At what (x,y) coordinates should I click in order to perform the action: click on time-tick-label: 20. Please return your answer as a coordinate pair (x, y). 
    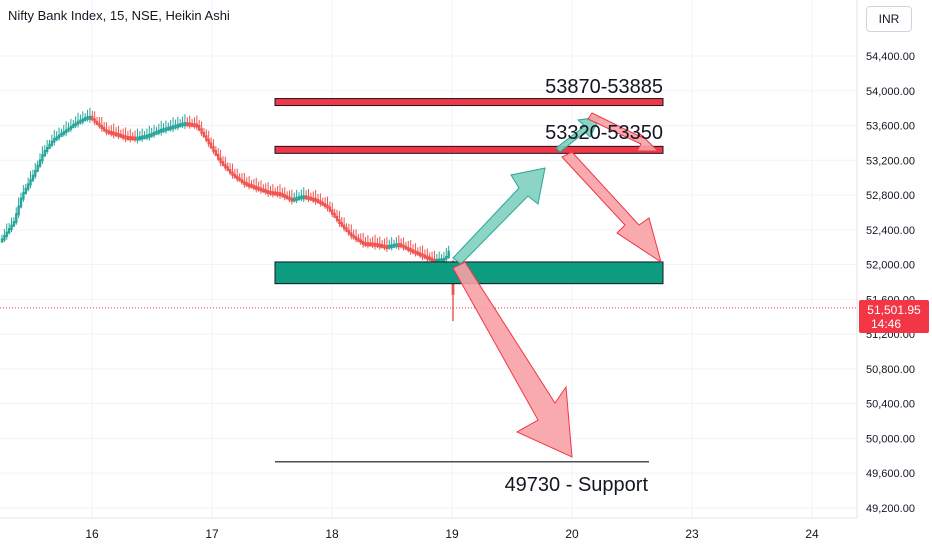
    Looking at the image, I should click on (572, 534).